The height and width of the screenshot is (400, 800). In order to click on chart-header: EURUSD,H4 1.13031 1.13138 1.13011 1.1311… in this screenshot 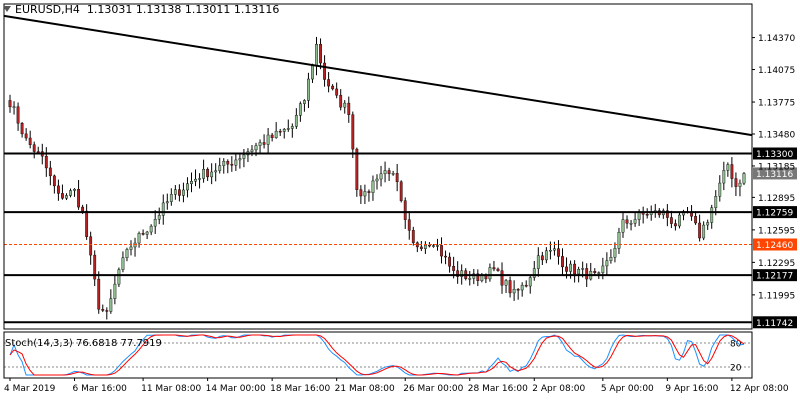, I will do `click(141, 9)`.